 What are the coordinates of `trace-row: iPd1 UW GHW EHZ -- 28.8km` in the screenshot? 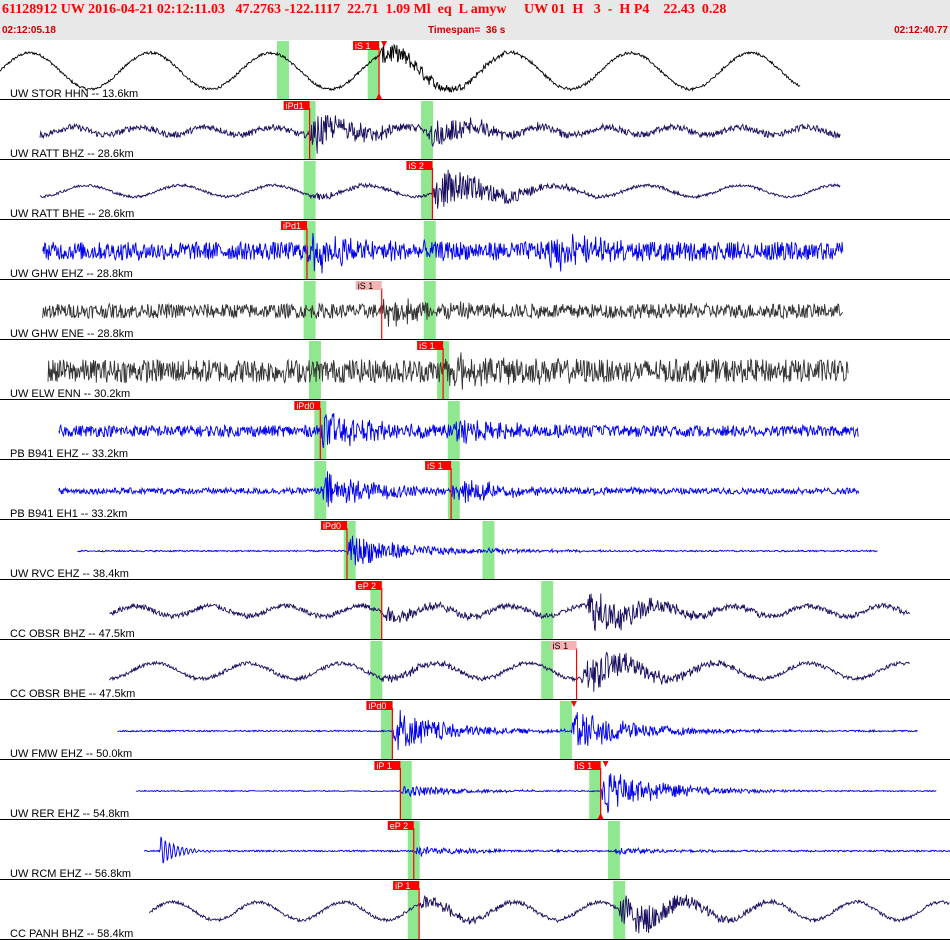 It's located at (475, 250).